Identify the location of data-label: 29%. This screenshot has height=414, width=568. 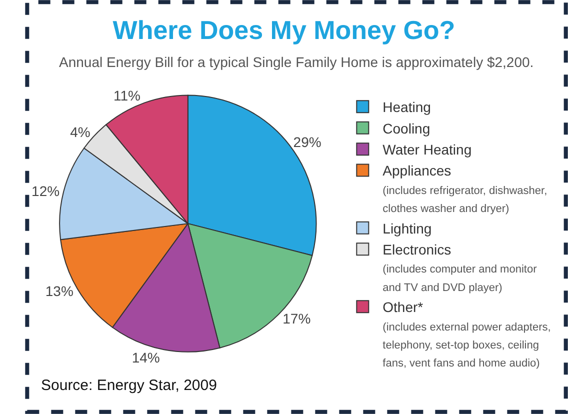
(307, 142).